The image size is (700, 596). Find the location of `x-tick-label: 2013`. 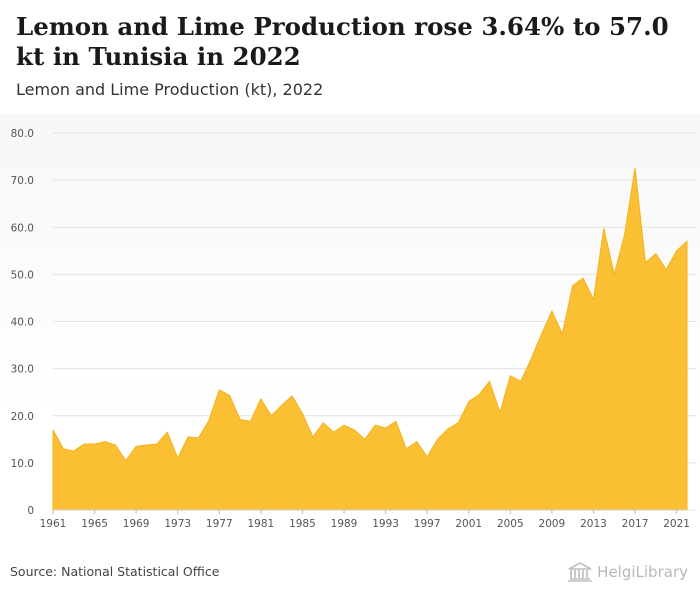

x-tick-label: 2013 is located at coordinates (593, 524).